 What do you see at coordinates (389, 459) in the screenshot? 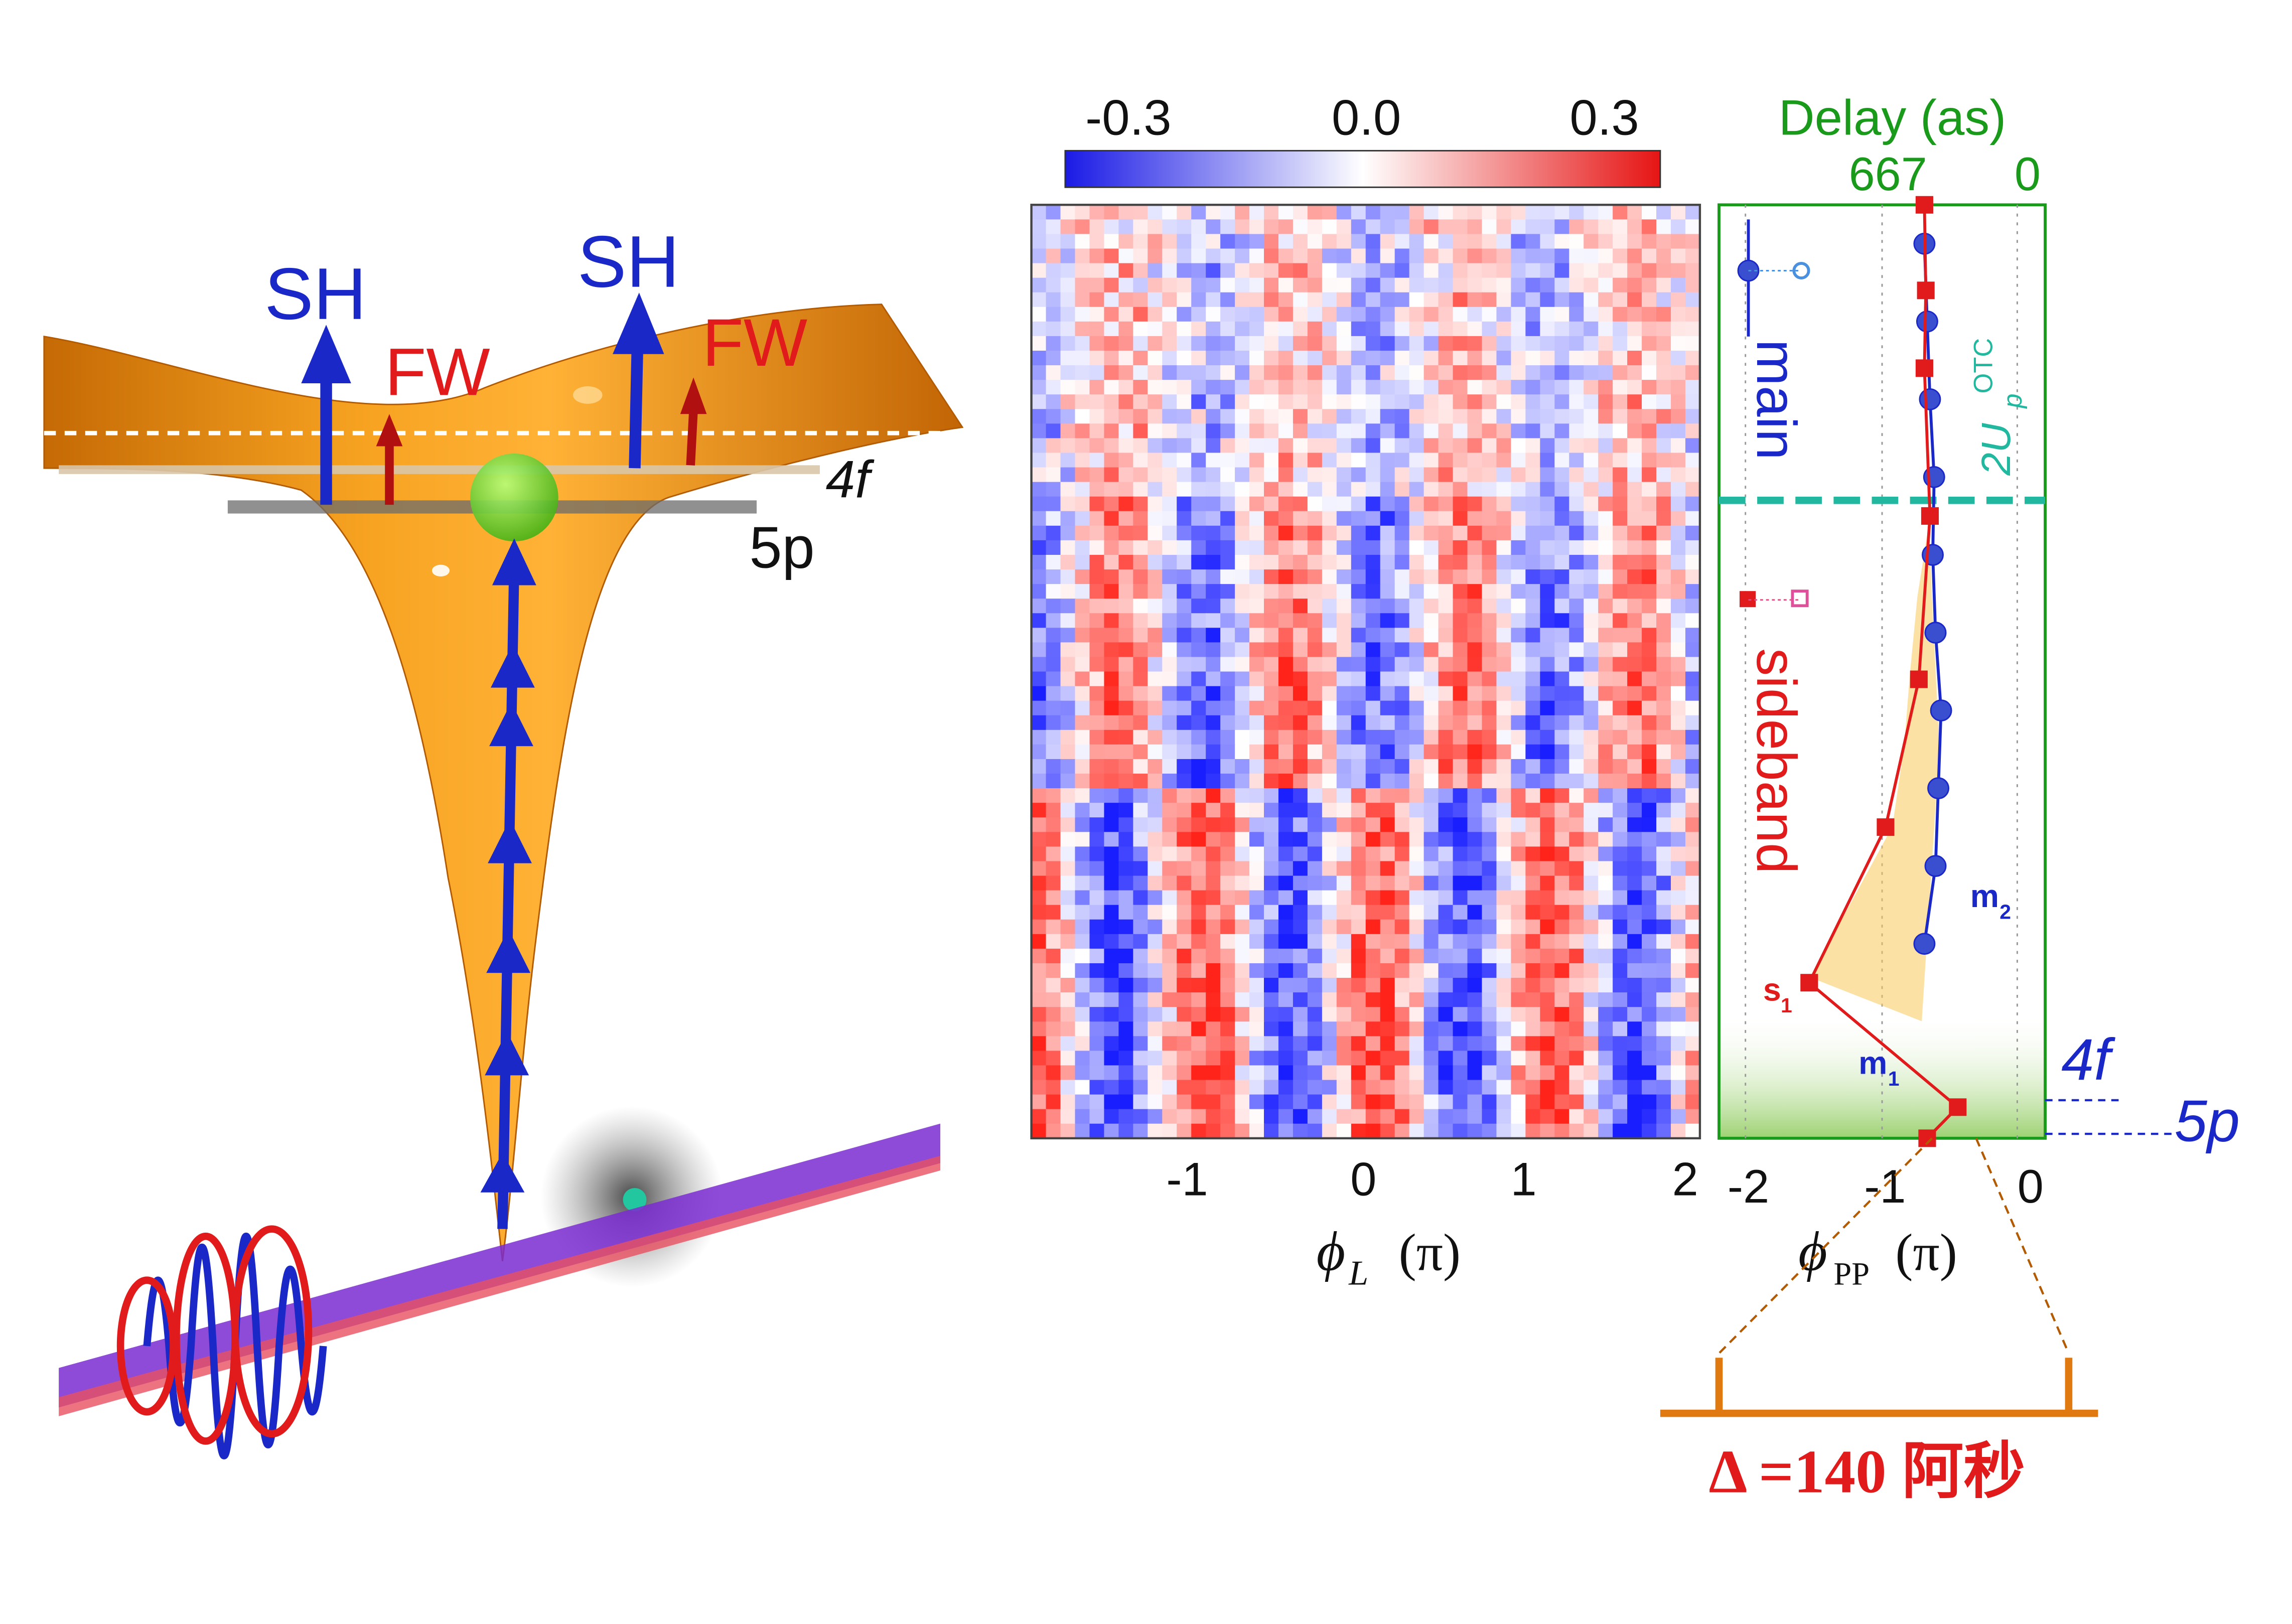
I see `fw-arrow-left` at bounding box center [389, 459].